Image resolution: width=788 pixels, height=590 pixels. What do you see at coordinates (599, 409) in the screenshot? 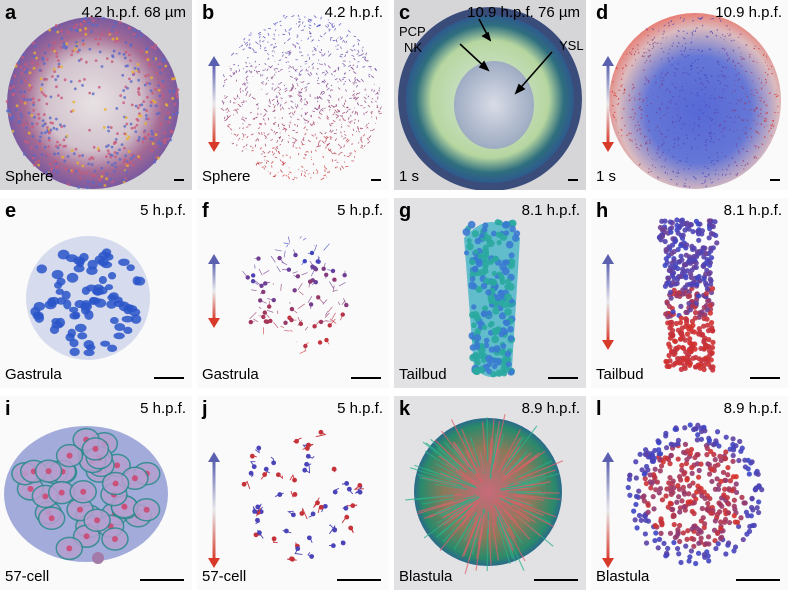
I see `panel-label: l` at bounding box center [599, 409].